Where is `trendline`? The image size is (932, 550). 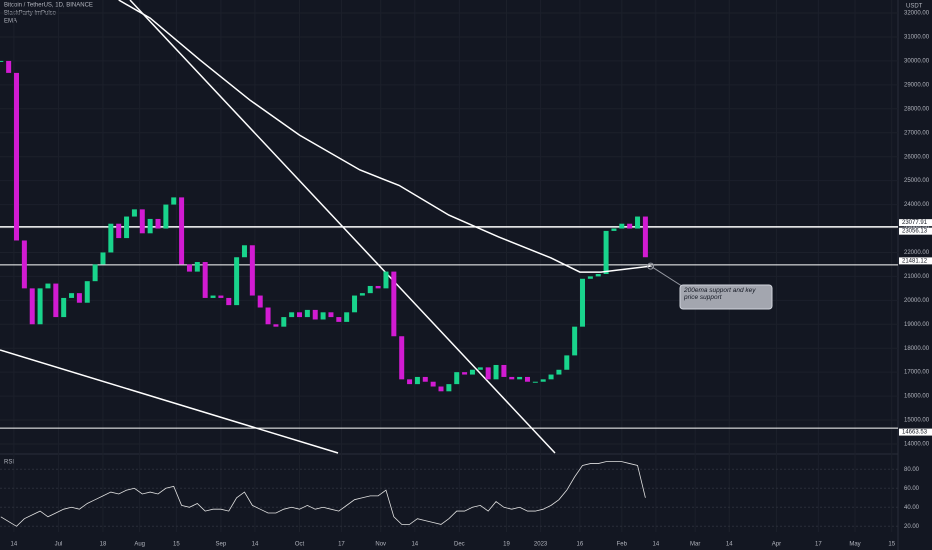 trendline is located at coordinates (169, 401).